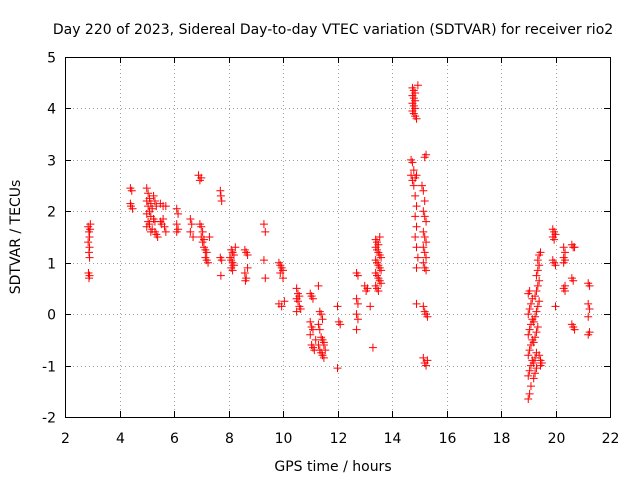 This screenshot has width=640, height=480. I want to click on x-tick-label: 12, so click(339, 439).